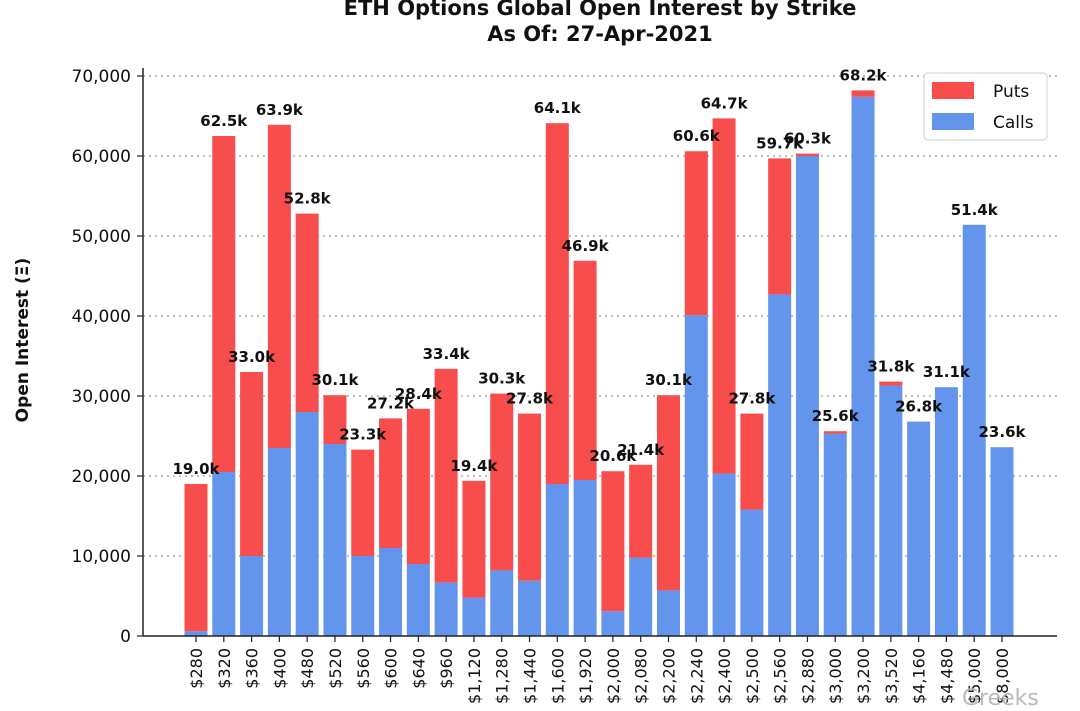 The width and height of the screenshot is (1080, 711). What do you see at coordinates (891, 367) in the screenshot?
I see `total-label: 31.8k` at bounding box center [891, 367].